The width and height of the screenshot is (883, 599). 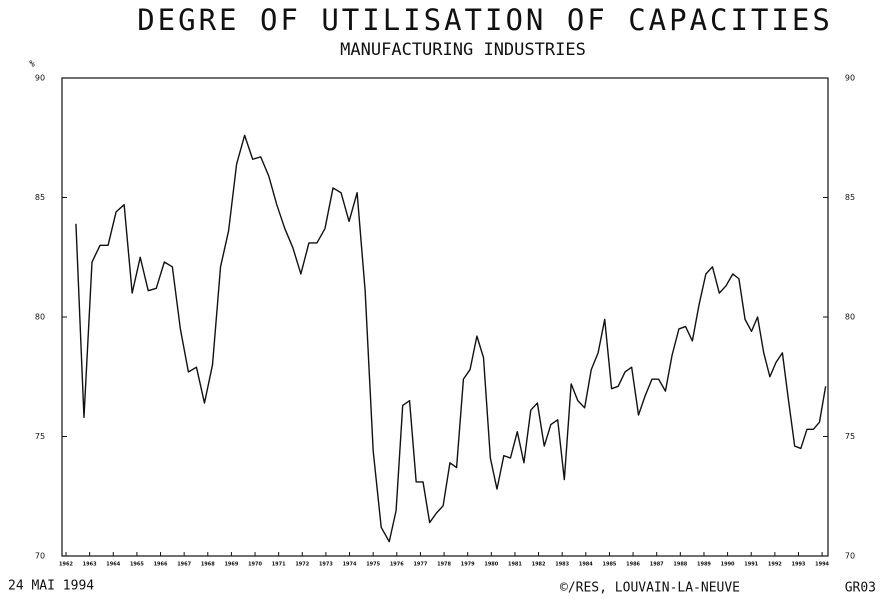 I want to click on y-tick-label: 85, so click(x=40, y=197).